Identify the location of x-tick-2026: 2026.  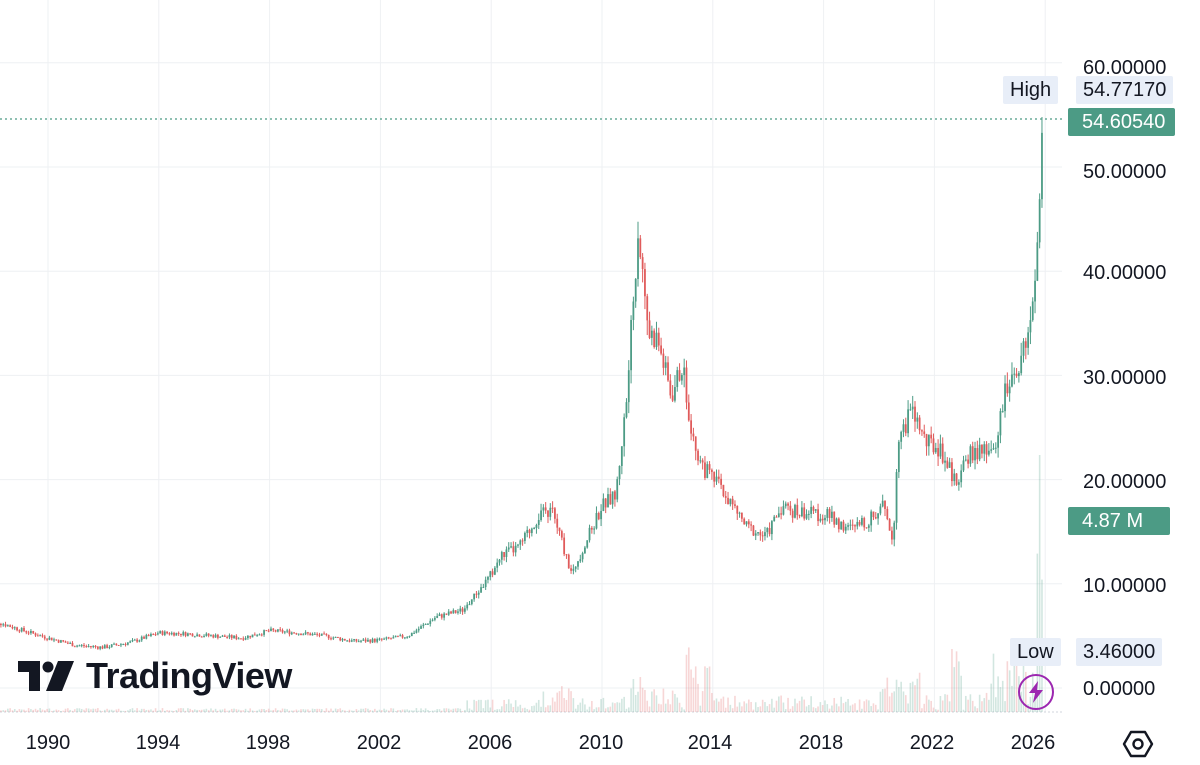
(1033, 743).